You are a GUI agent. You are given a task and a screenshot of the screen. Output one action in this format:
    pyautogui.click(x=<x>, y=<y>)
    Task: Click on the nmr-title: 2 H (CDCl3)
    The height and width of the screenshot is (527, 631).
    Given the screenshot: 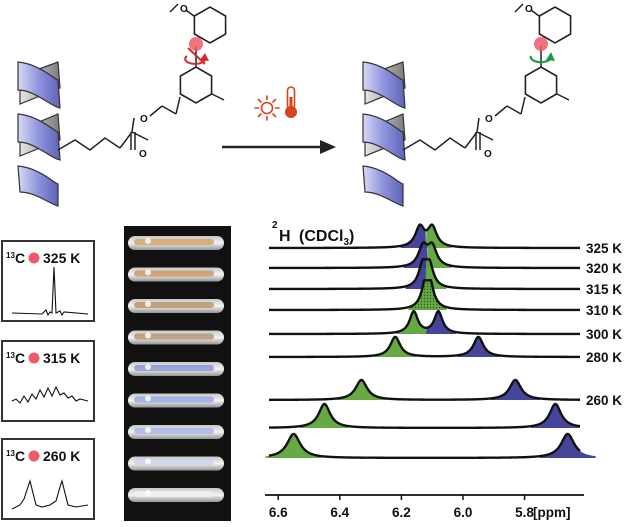 What is the action you would take?
    pyautogui.click(x=313, y=234)
    